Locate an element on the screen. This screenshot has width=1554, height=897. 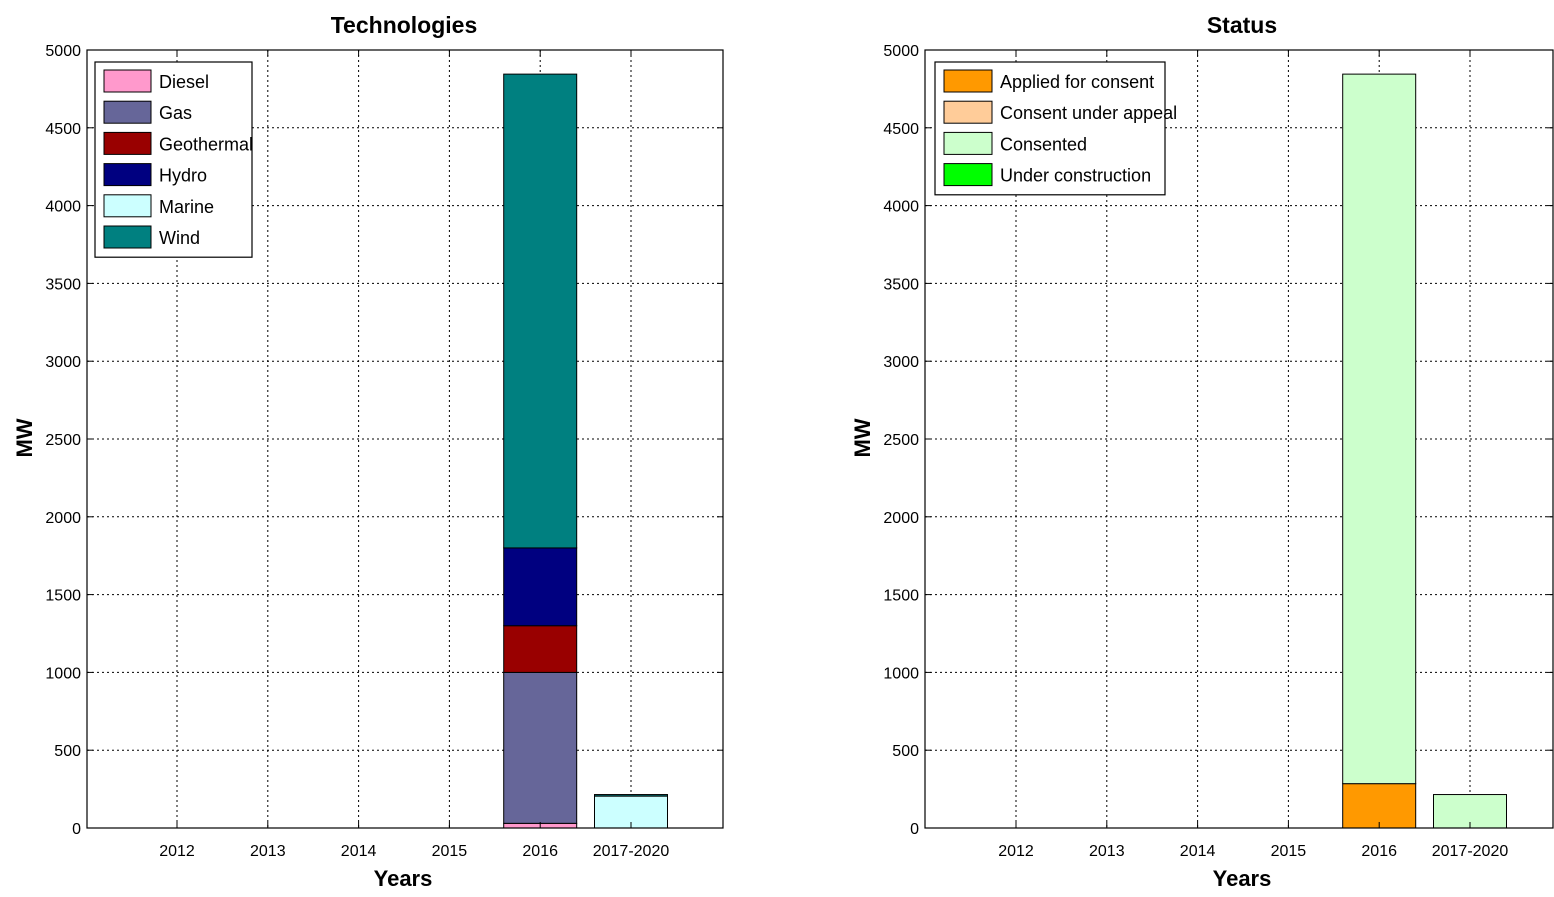
legend-entry: Hydro is located at coordinates (183, 176).